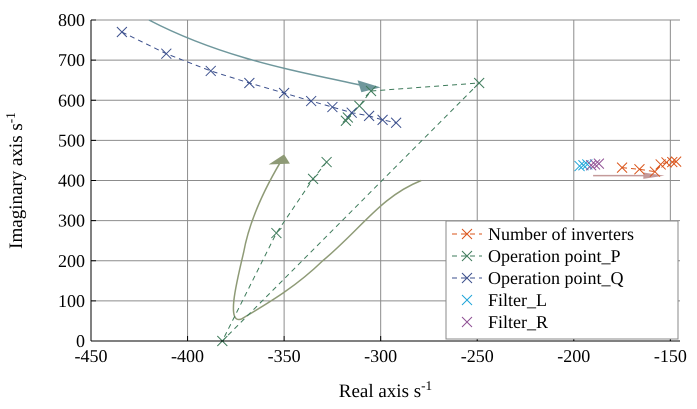  I want to click on y-tick-label: 800, so click(71, 20).